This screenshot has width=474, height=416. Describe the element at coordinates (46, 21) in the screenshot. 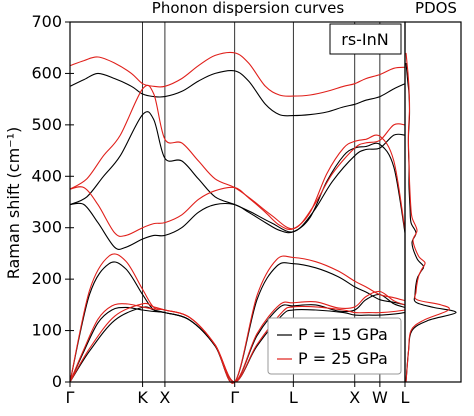

I see `y-tick-label: 700` at that location.